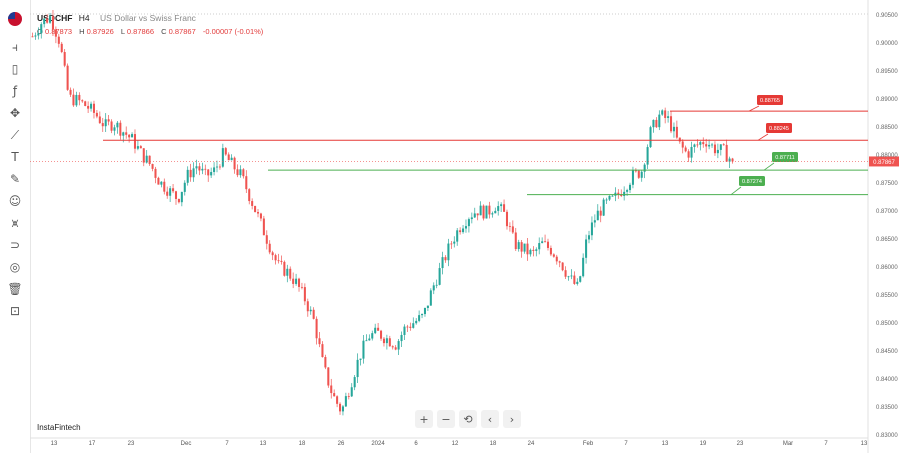  Describe the element at coordinates (15, 245) in the screenshot. I see `magnet-icon: ⊃` at that location.